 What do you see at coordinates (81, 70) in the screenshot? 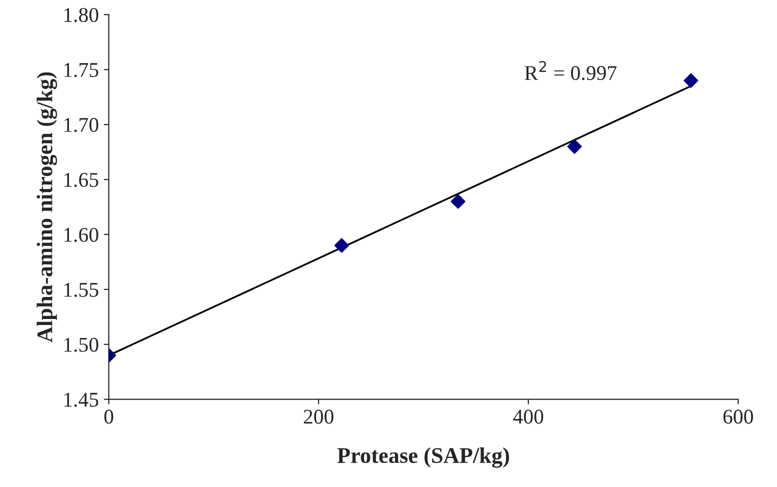
I see `y-tick-label: 1.75` at bounding box center [81, 70].